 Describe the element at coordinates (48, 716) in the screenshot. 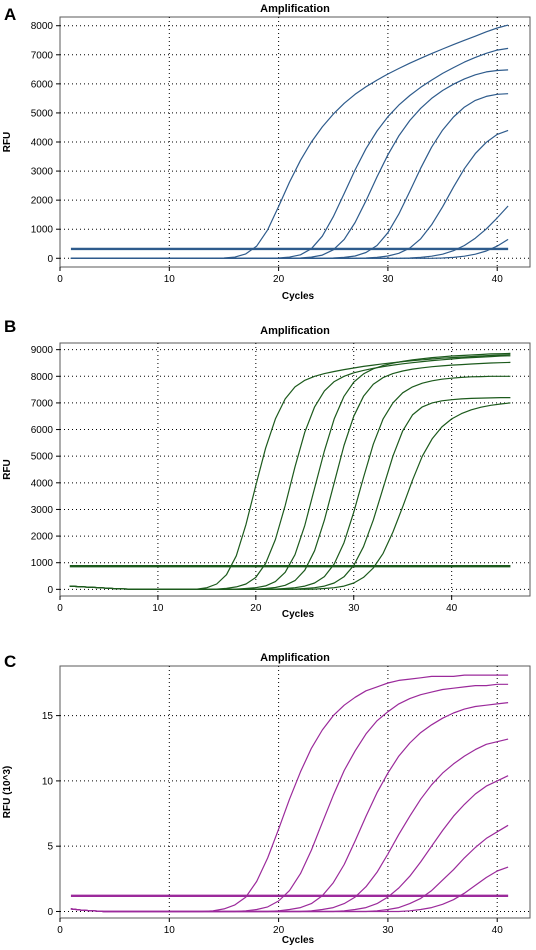

I see `y-tick-label: 15` at that location.